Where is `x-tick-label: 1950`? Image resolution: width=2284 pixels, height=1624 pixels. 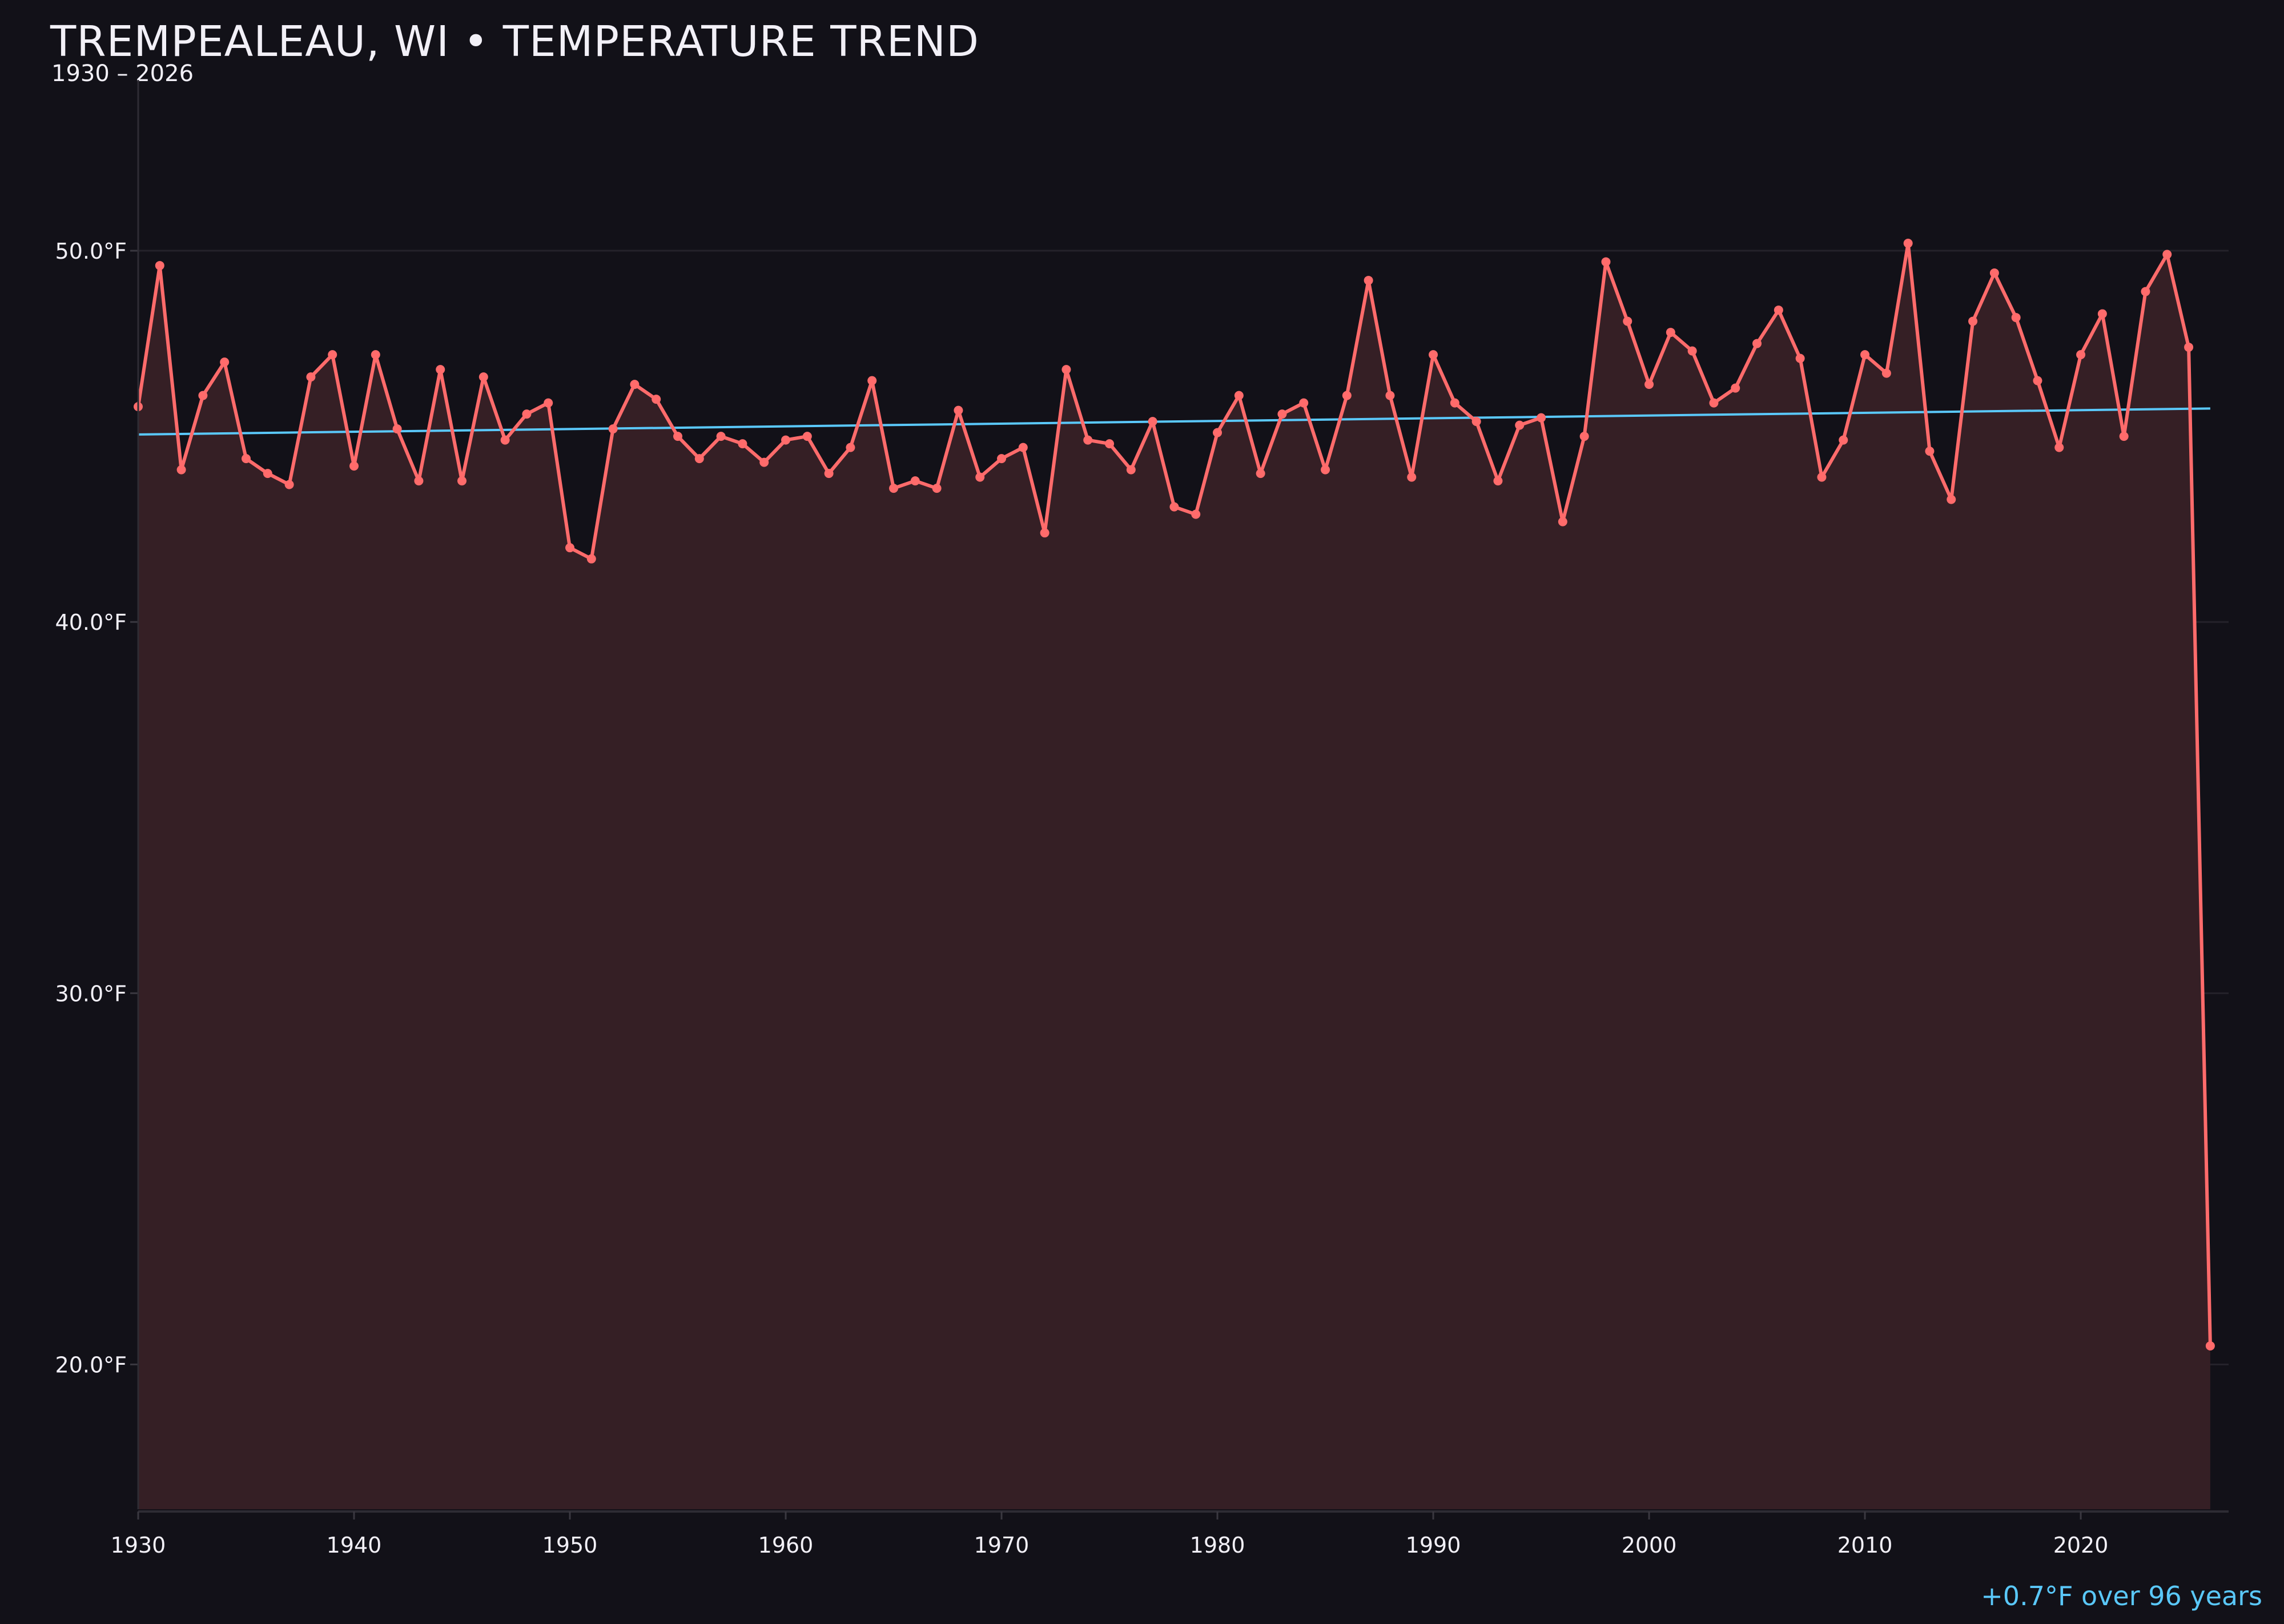
x-tick-label: 1950 is located at coordinates (570, 1545).